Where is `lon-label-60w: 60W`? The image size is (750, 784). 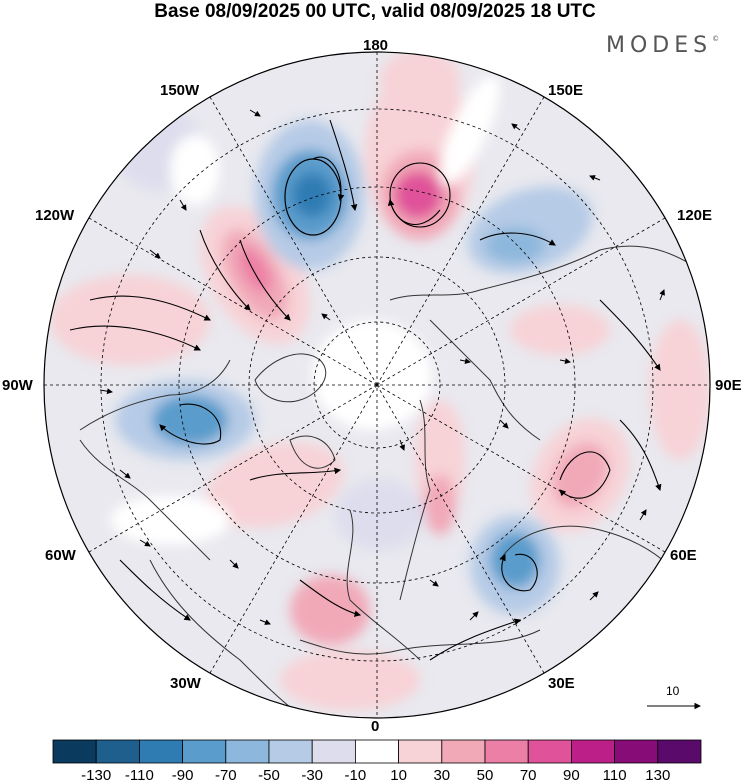 lon-label-60w: 60W is located at coordinates (60, 555).